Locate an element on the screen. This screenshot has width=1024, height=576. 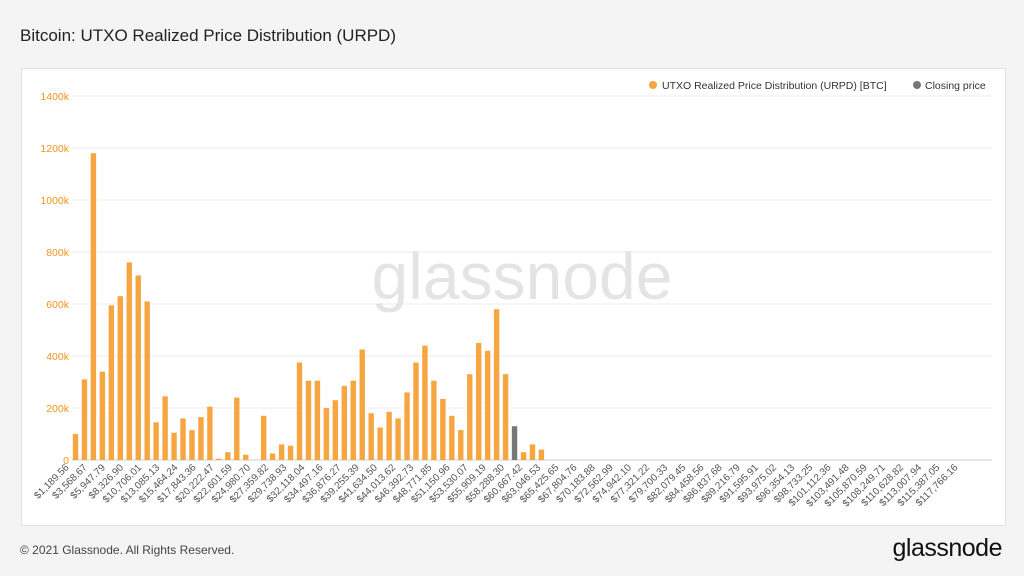
y-tick-label: 1000k is located at coordinates (54, 201).